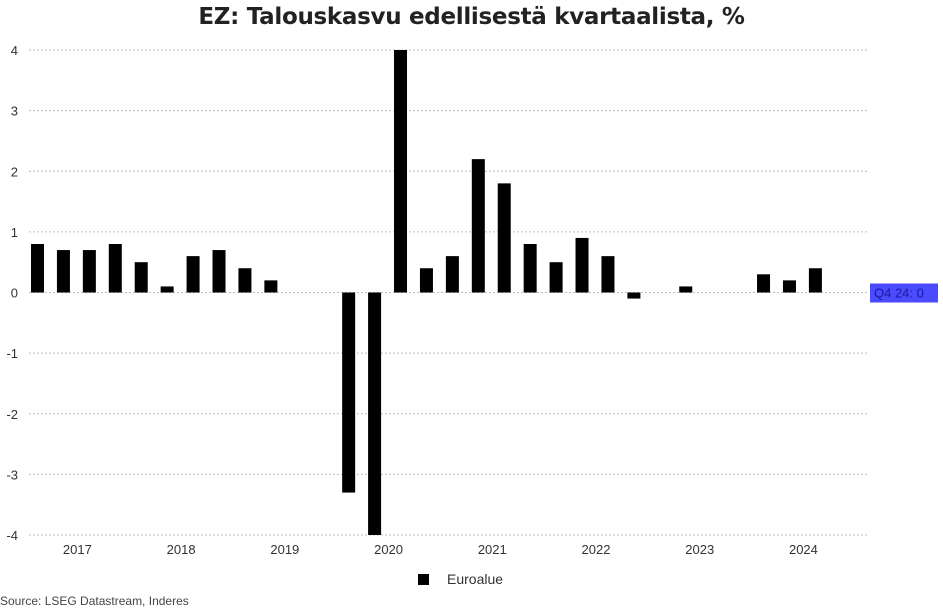  I want to click on y-tick-label: 0, so click(14, 293).